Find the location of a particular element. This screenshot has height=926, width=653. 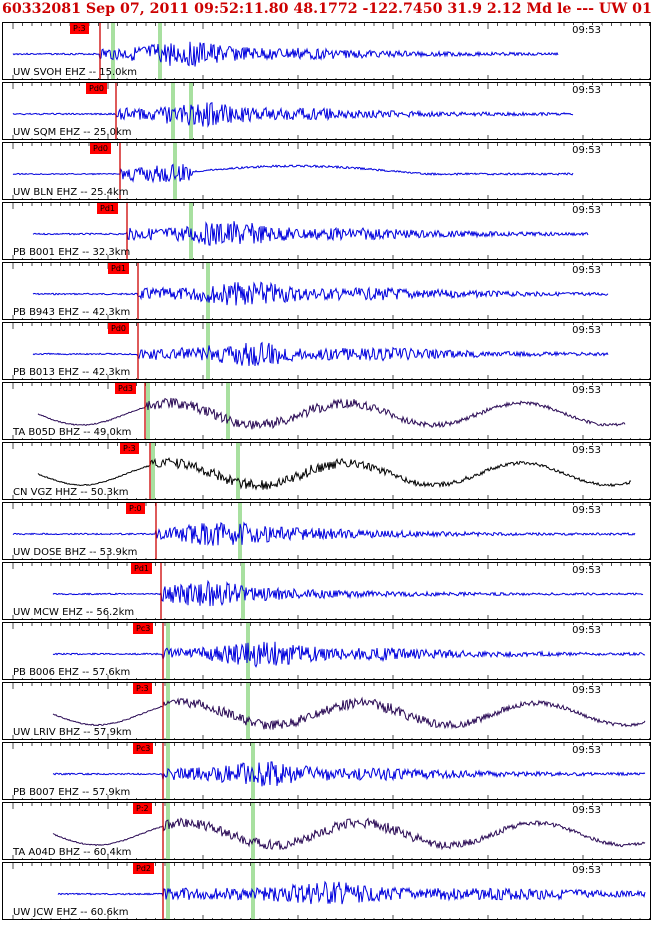

seismogram-panel: Pd0 09:53 UW BLN EHZ -- 25.4km is located at coordinates (326, 171).